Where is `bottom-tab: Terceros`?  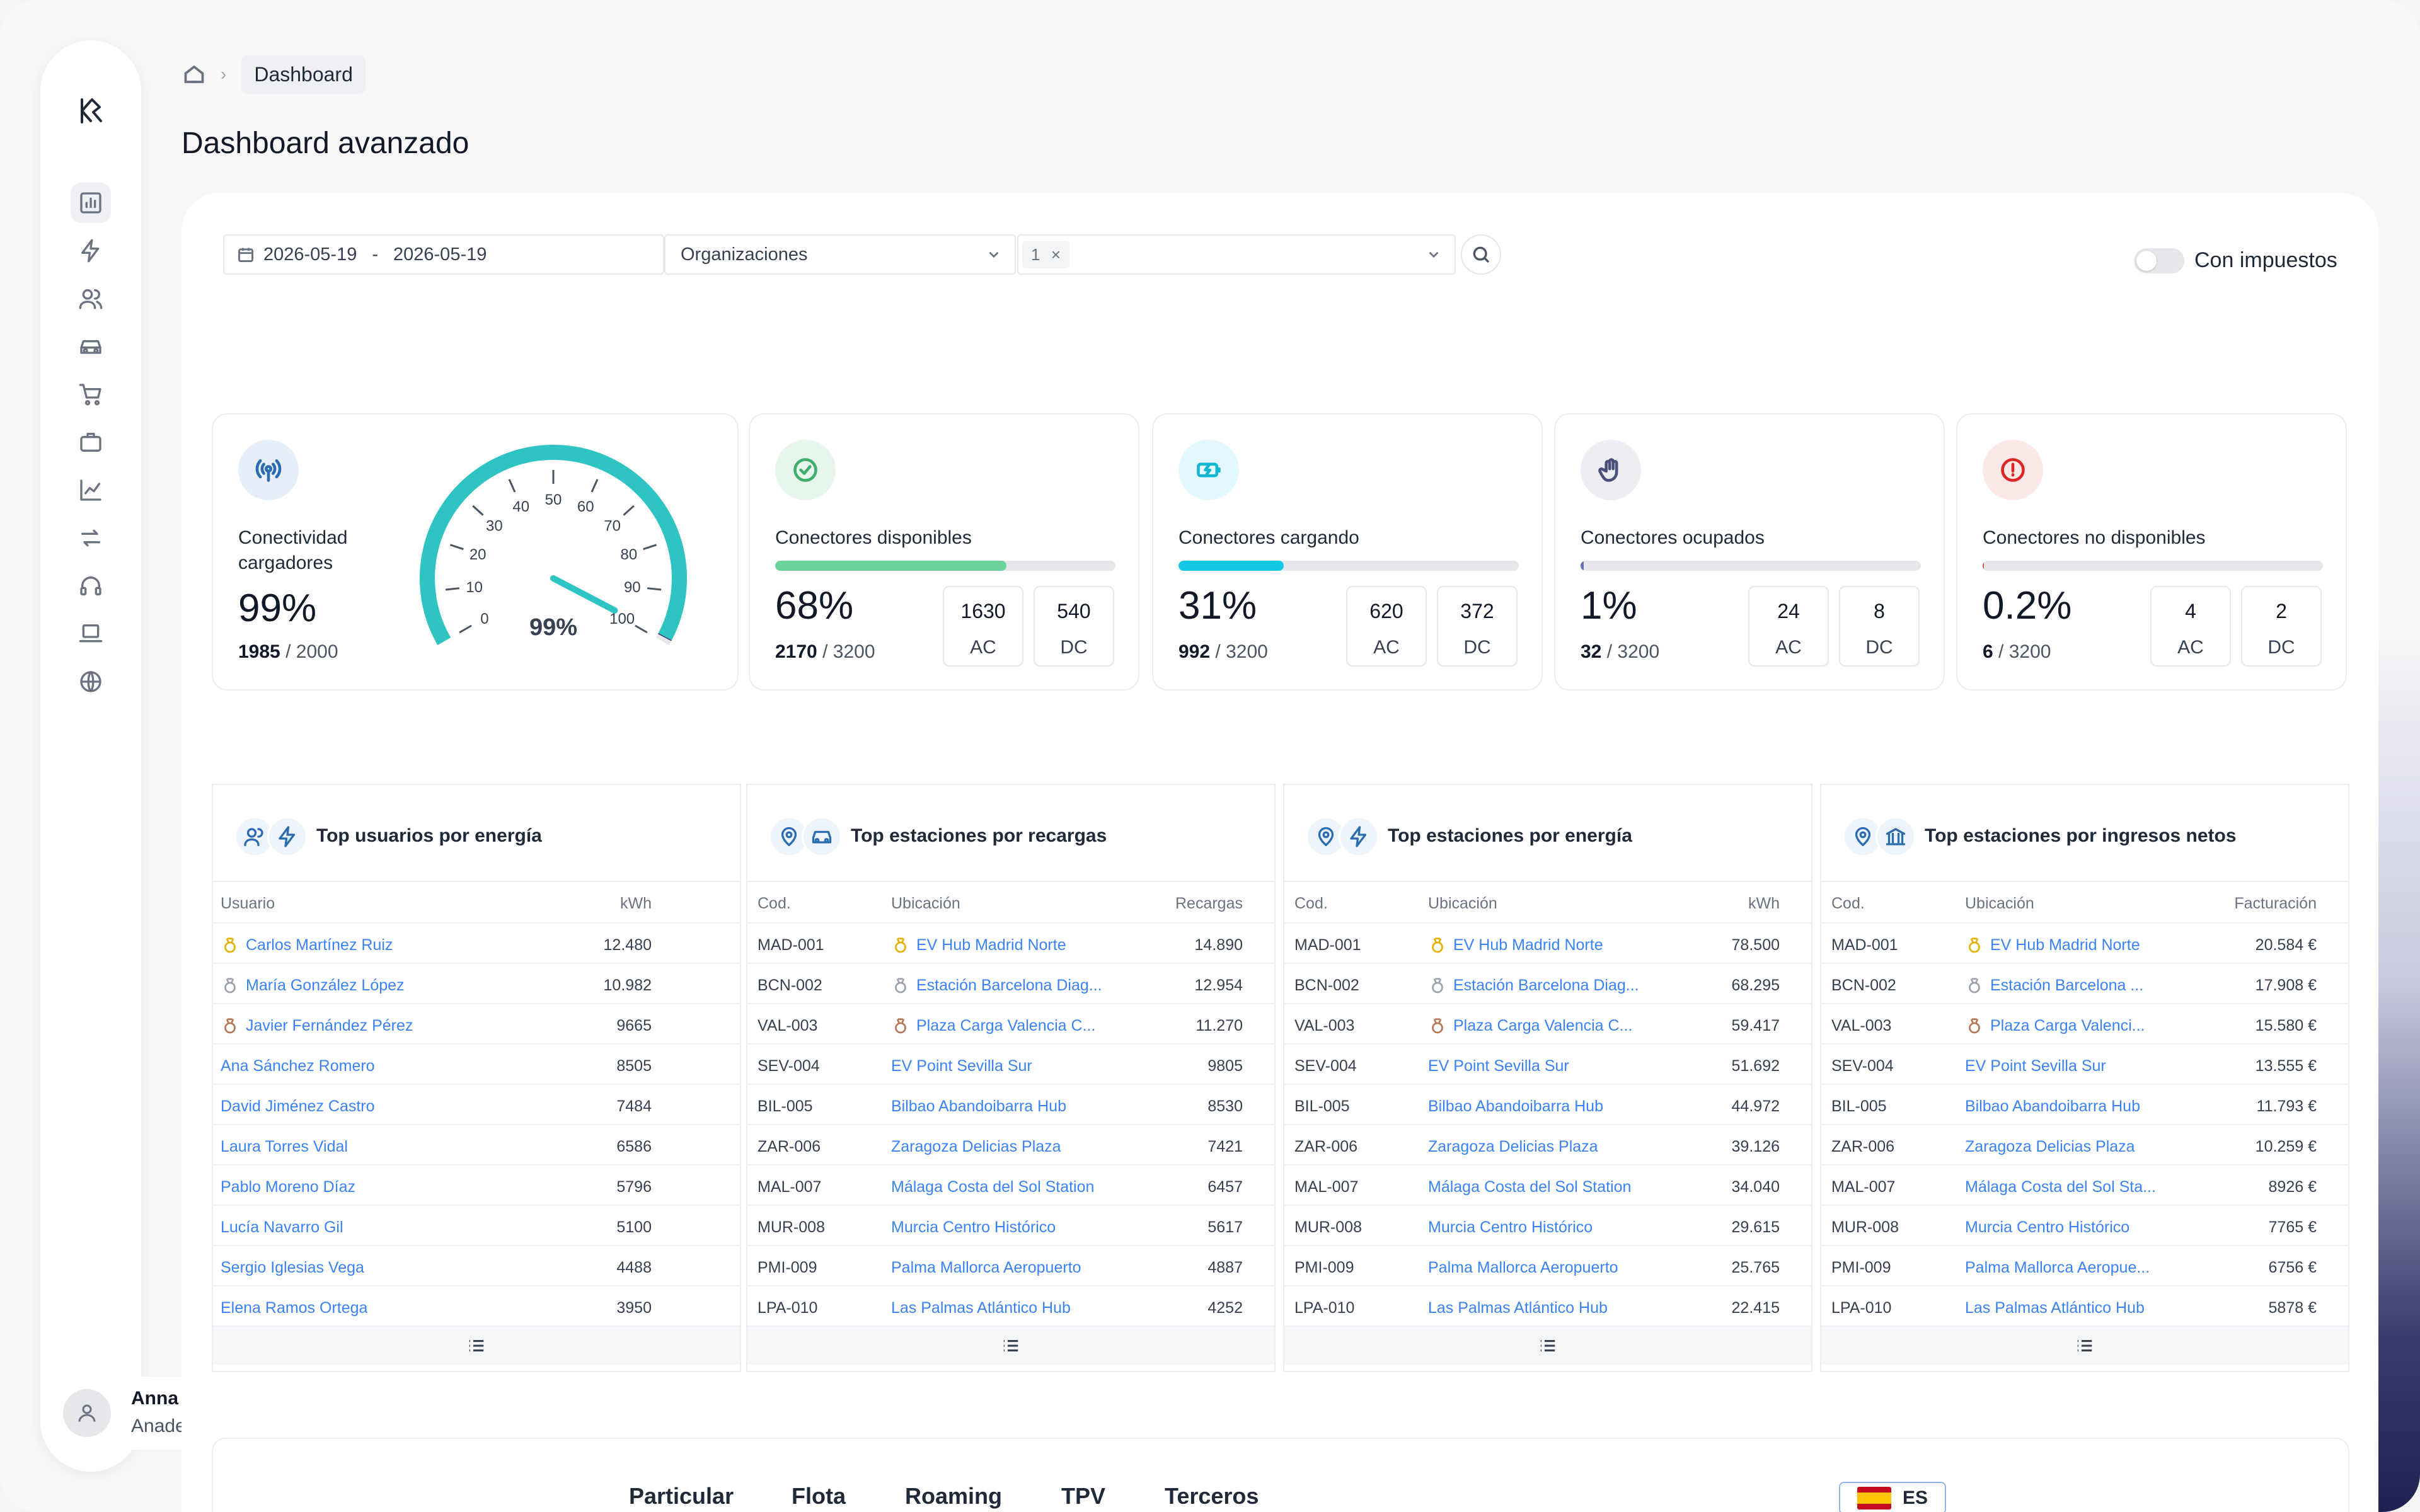 bottom-tab: Terceros is located at coordinates (1212, 1496).